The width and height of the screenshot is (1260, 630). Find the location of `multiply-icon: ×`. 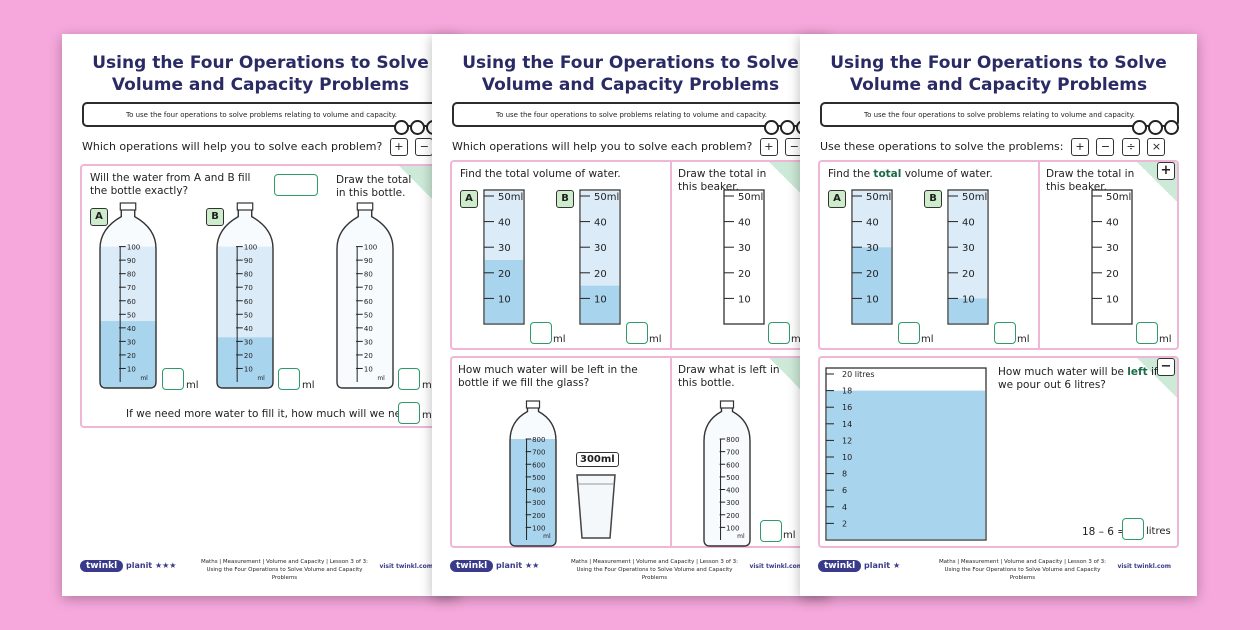

multiply-icon: × is located at coordinates (1156, 147).